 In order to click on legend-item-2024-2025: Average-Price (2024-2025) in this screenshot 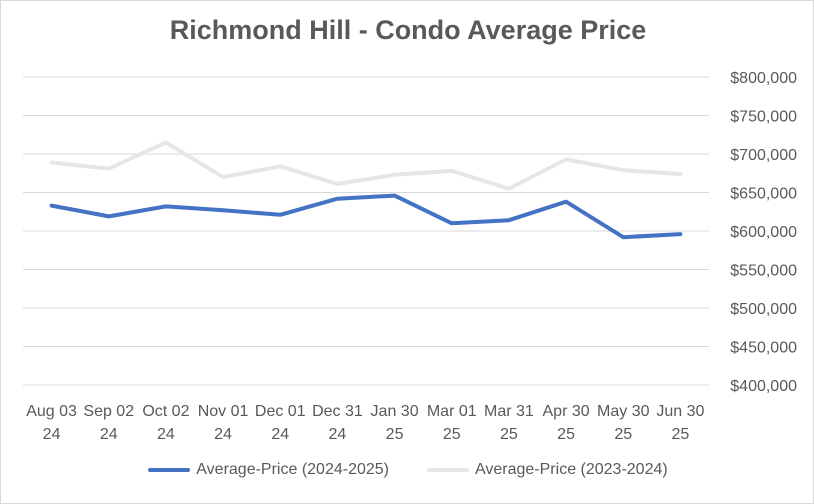, I will do `click(268, 470)`.